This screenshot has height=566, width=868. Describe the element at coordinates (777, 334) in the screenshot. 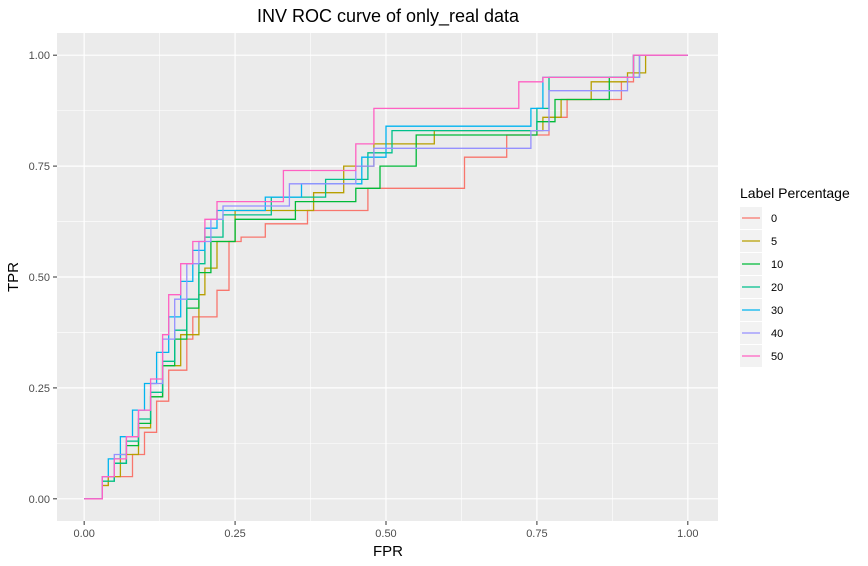

I see `legend-label: 40` at that location.